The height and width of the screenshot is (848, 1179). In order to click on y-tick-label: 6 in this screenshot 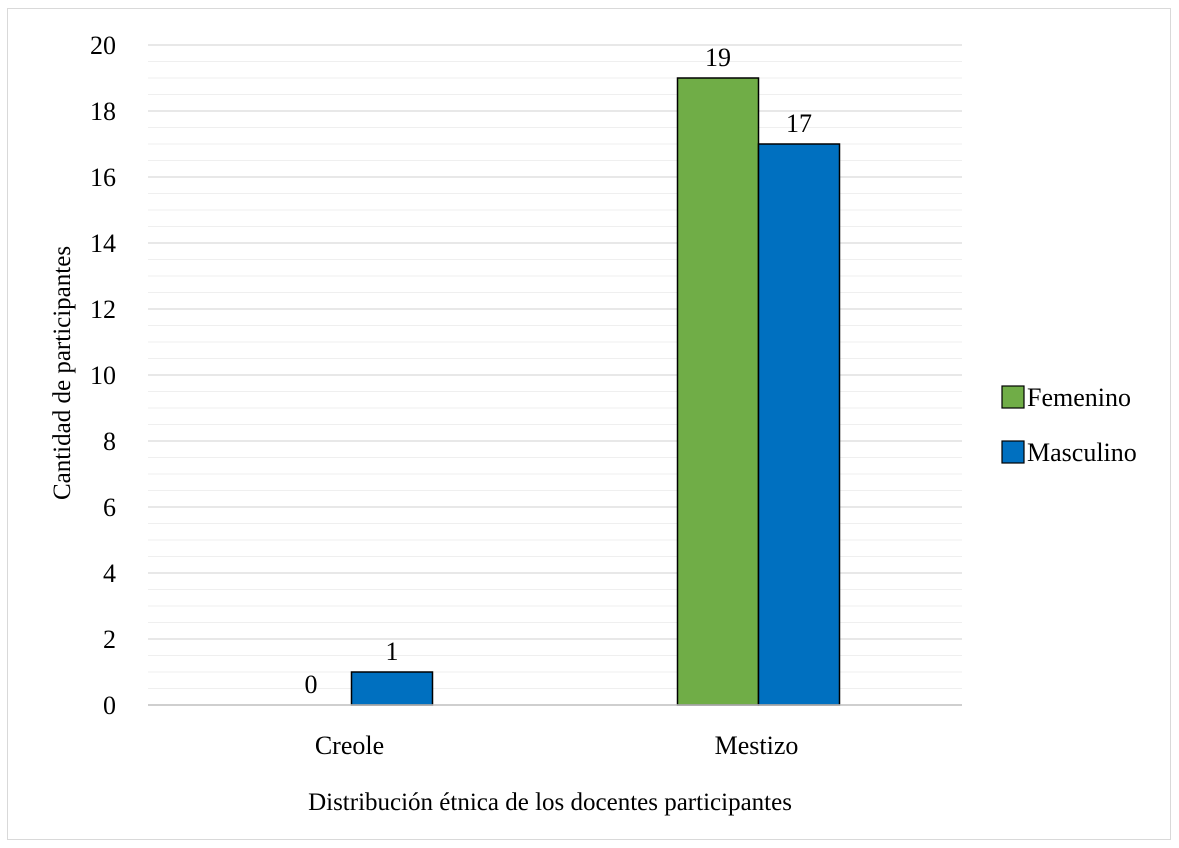, I will do `click(109, 507)`.